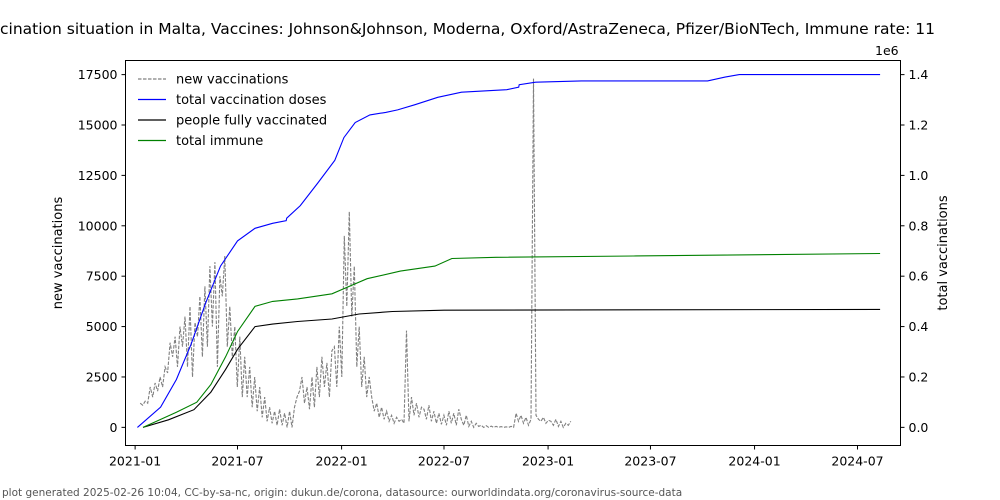 The width and height of the screenshot is (1000, 500). Describe the element at coordinates (444, 461) in the screenshot. I see `x-tick-label: 2022-07` at that location.